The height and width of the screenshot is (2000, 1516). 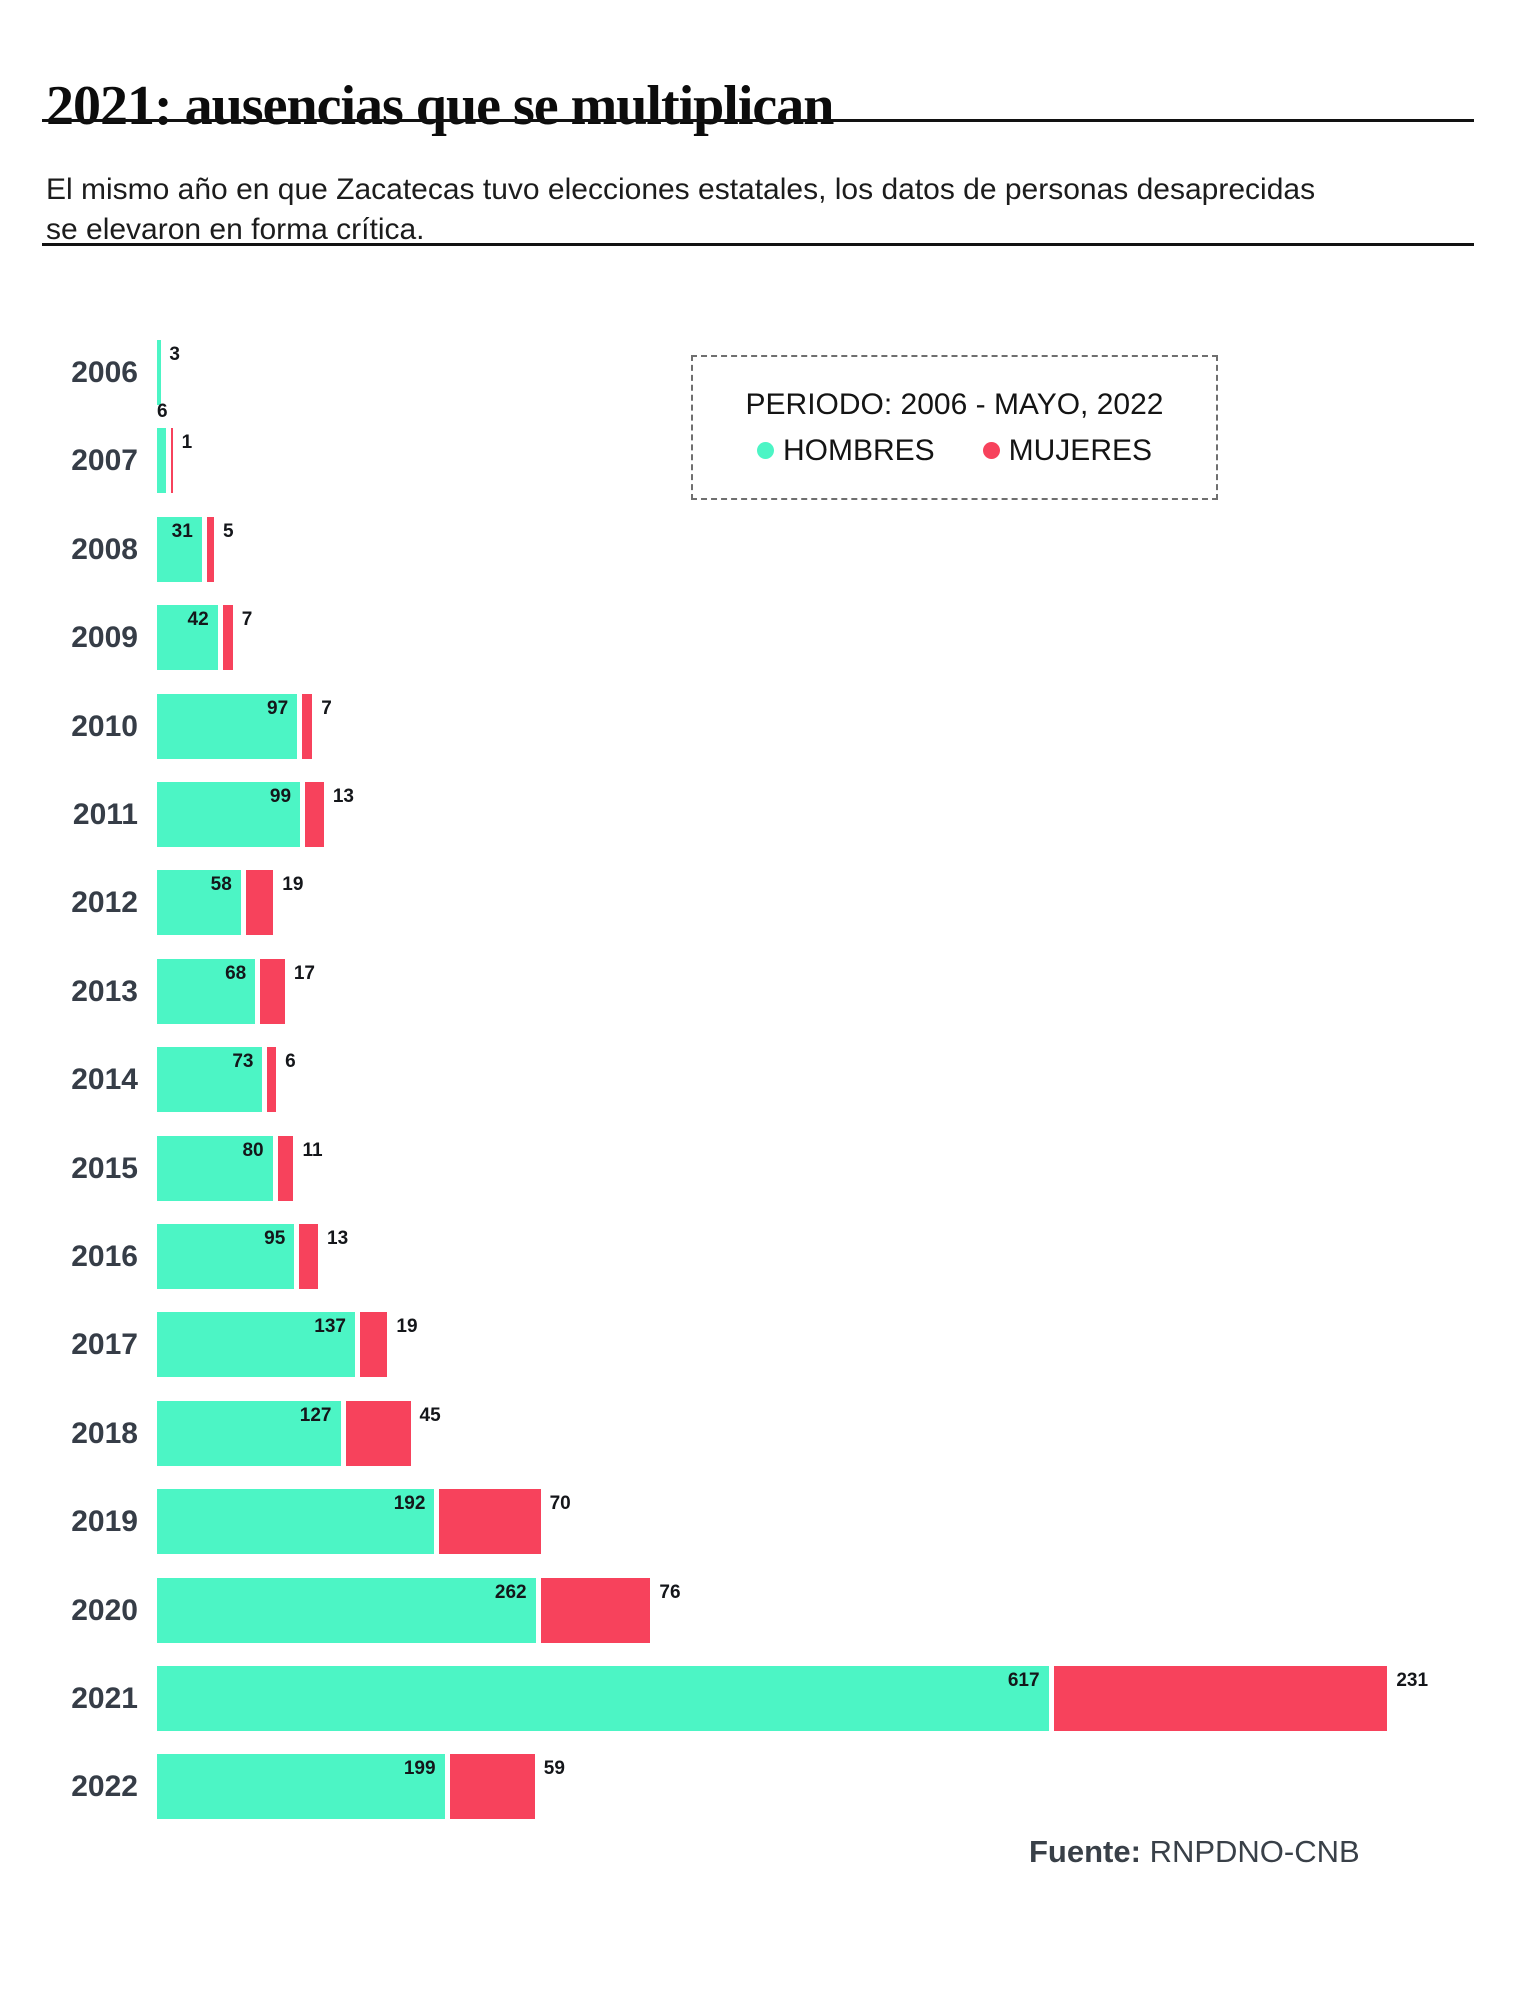 I want to click on legend-label-mujeres: MUJERES, so click(x=1080, y=450).